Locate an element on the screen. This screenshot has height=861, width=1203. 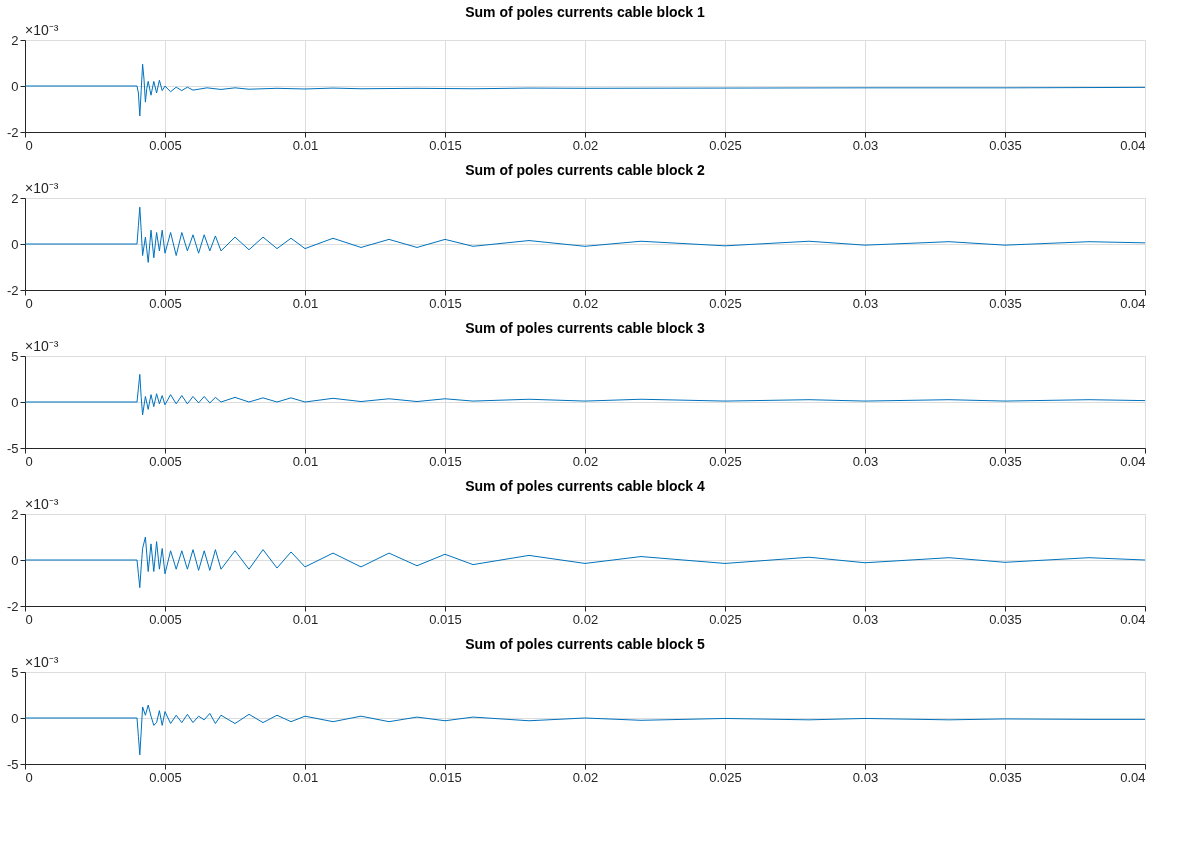
chart-title: Sum of poles currents cable block 1 is located at coordinates (585, 12).